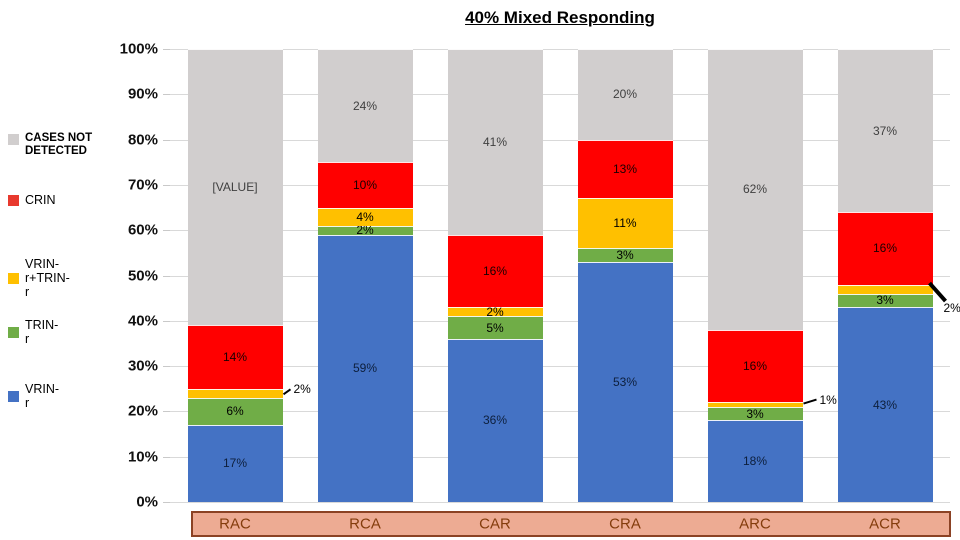 This screenshot has width=960, height=540. What do you see at coordinates (138, 49) in the screenshot?
I see `y-axis-tick-label: 100%` at bounding box center [138, 49].